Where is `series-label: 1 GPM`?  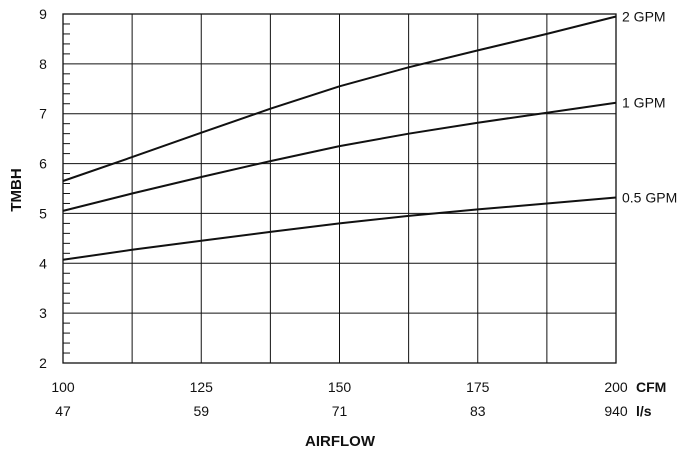 series-label: 1 GPM is located at coordinates (644, 103).